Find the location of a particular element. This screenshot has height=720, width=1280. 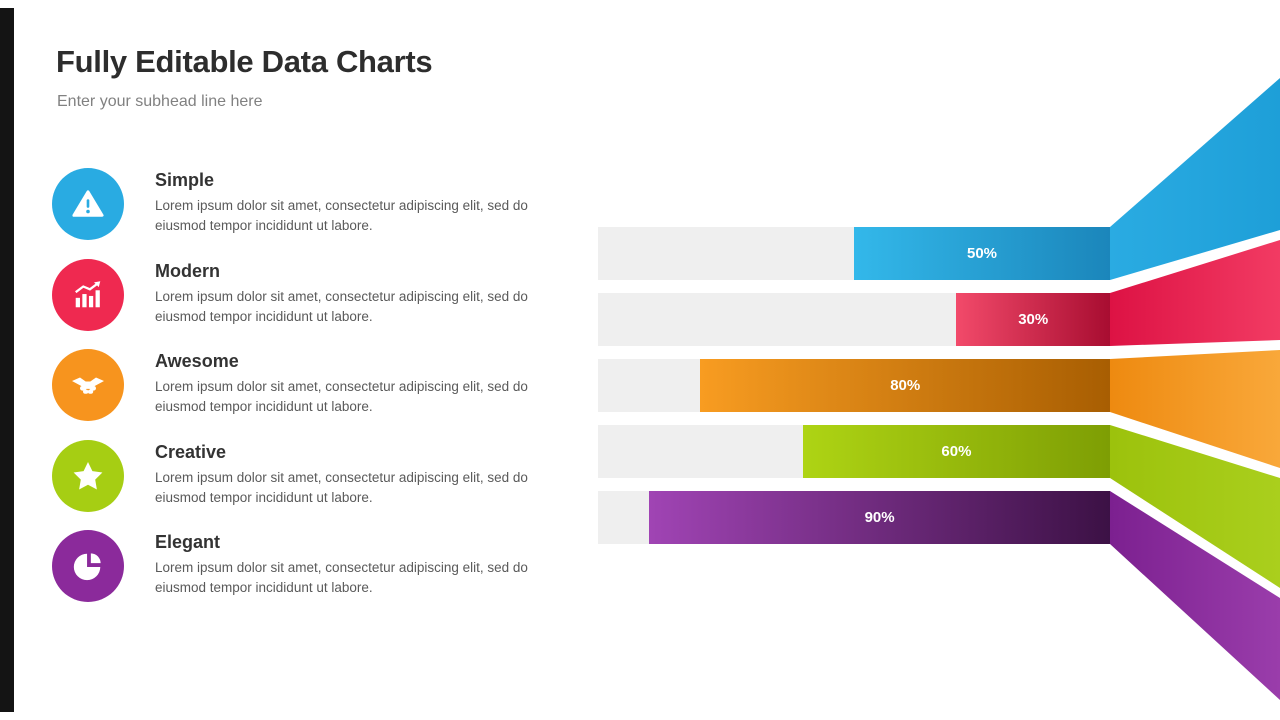

feature-heading: Awesome is located at coordinates (197, 361).